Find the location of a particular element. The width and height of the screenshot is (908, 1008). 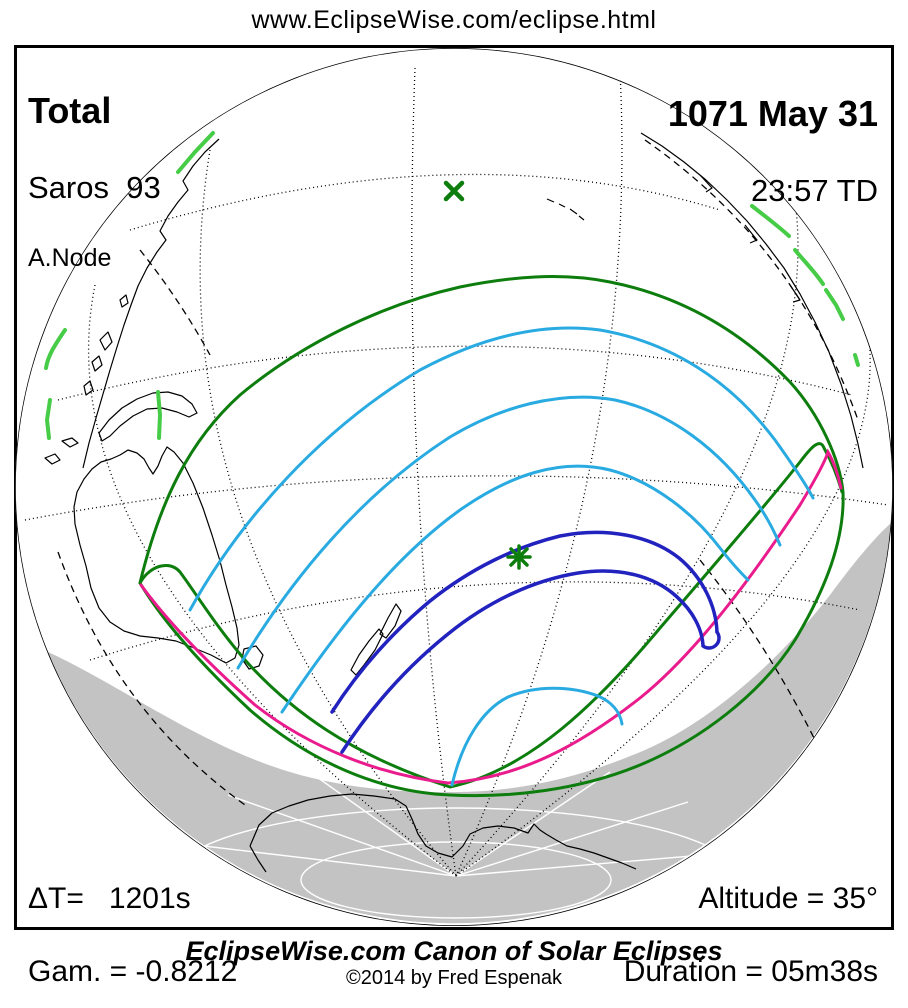

umbra-path is located at coordinates (525, 642).